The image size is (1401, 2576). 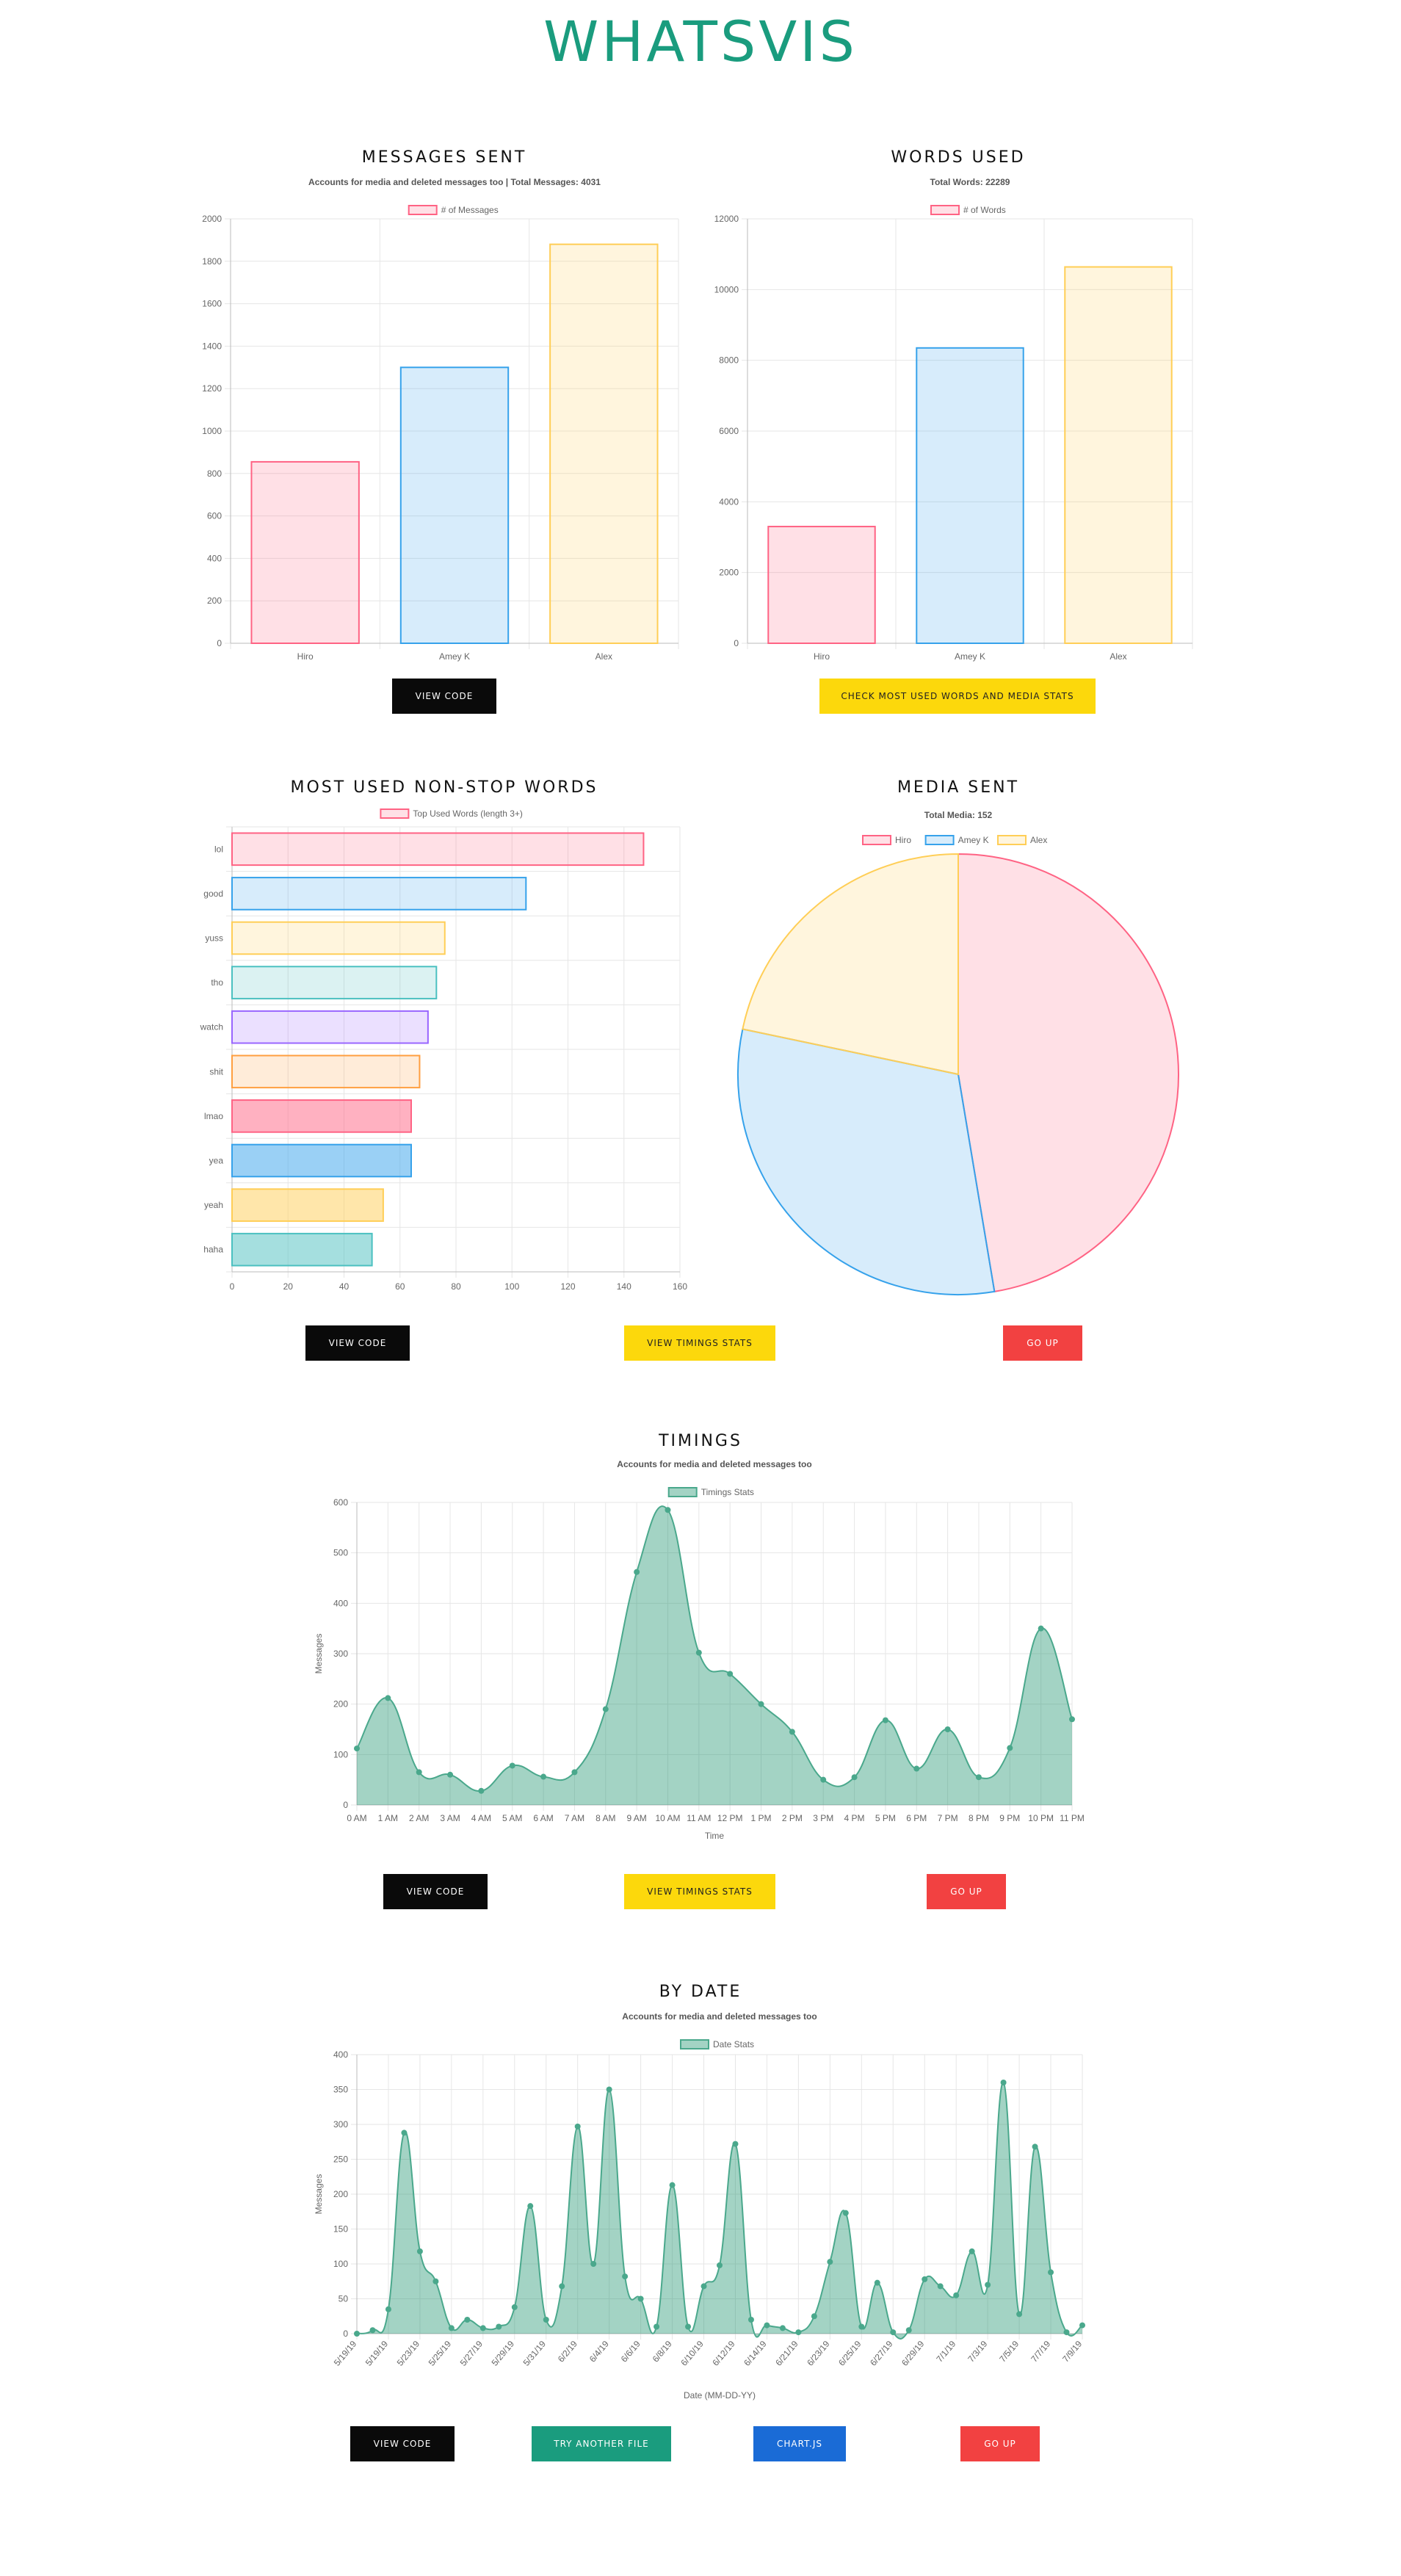 What do you see at coordinates (212, 304) in the screenshot?
I see `y-tick-label: 1600` at bounding box center [212, 304].